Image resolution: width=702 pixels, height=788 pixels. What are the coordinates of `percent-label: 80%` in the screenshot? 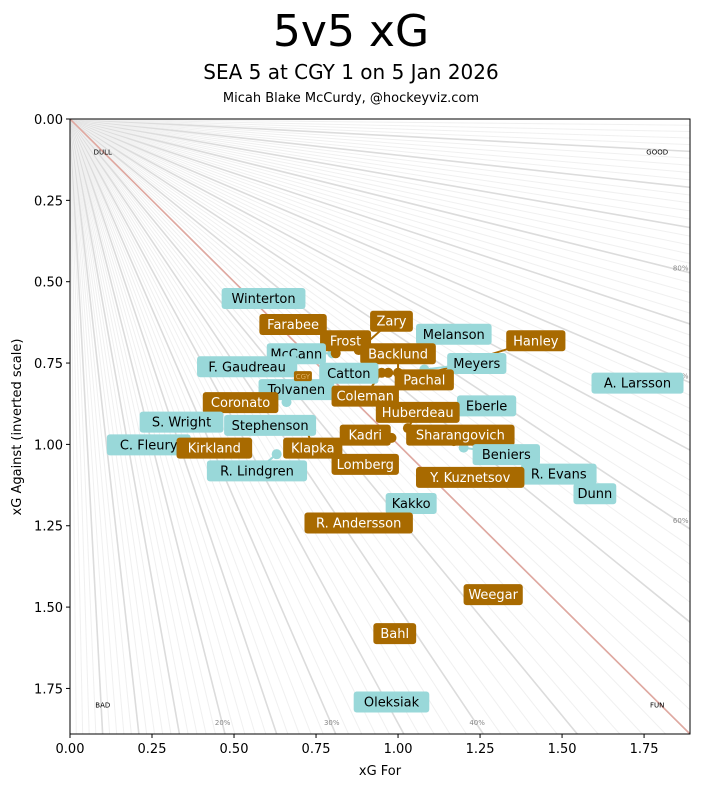 It's located at (681, 268).